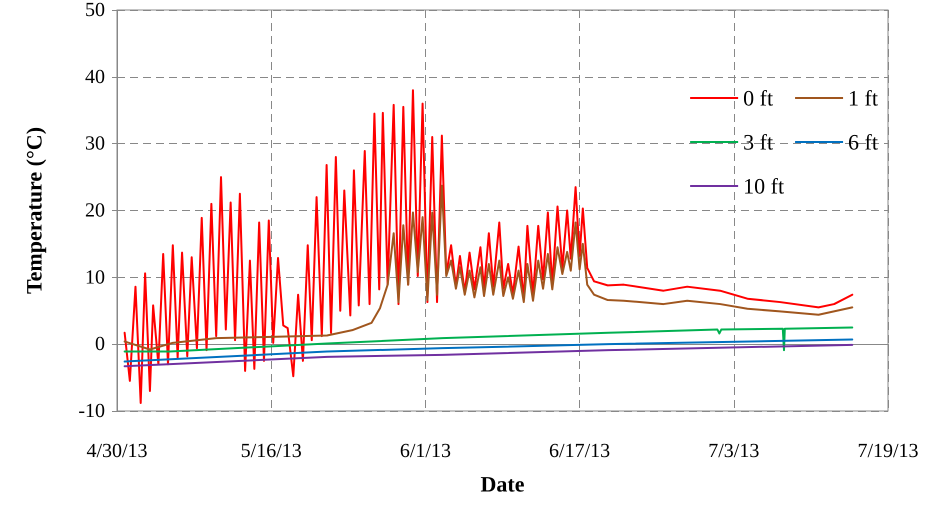  Describe the element at coordinates (579, 451) in the screenshot. I see `x-tick-label: 6/17/13` at that location.